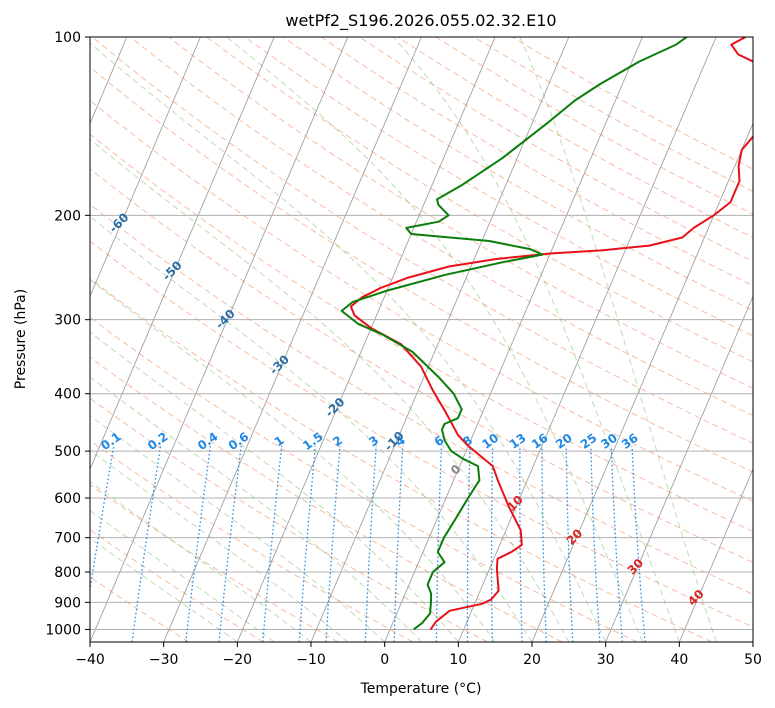 The height and width of the screenshot is (708, 775). Describe the element at coordinates (207, 441) in the screenshot. I see `mixing-ratio-label: 0.4` at that location.